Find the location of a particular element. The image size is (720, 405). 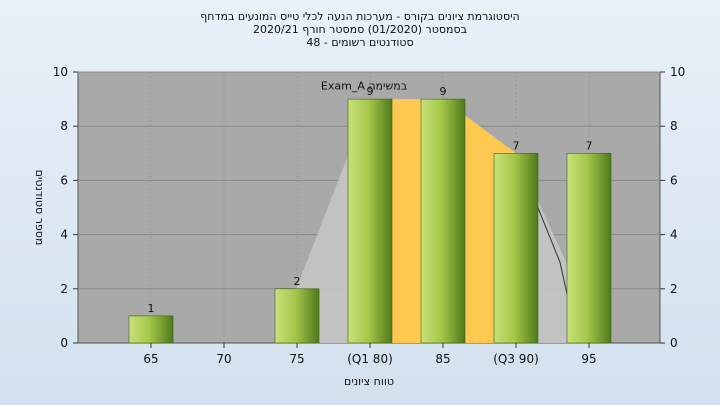

x-tick-label: (Q3 90) is located at coordinates (516, 359).